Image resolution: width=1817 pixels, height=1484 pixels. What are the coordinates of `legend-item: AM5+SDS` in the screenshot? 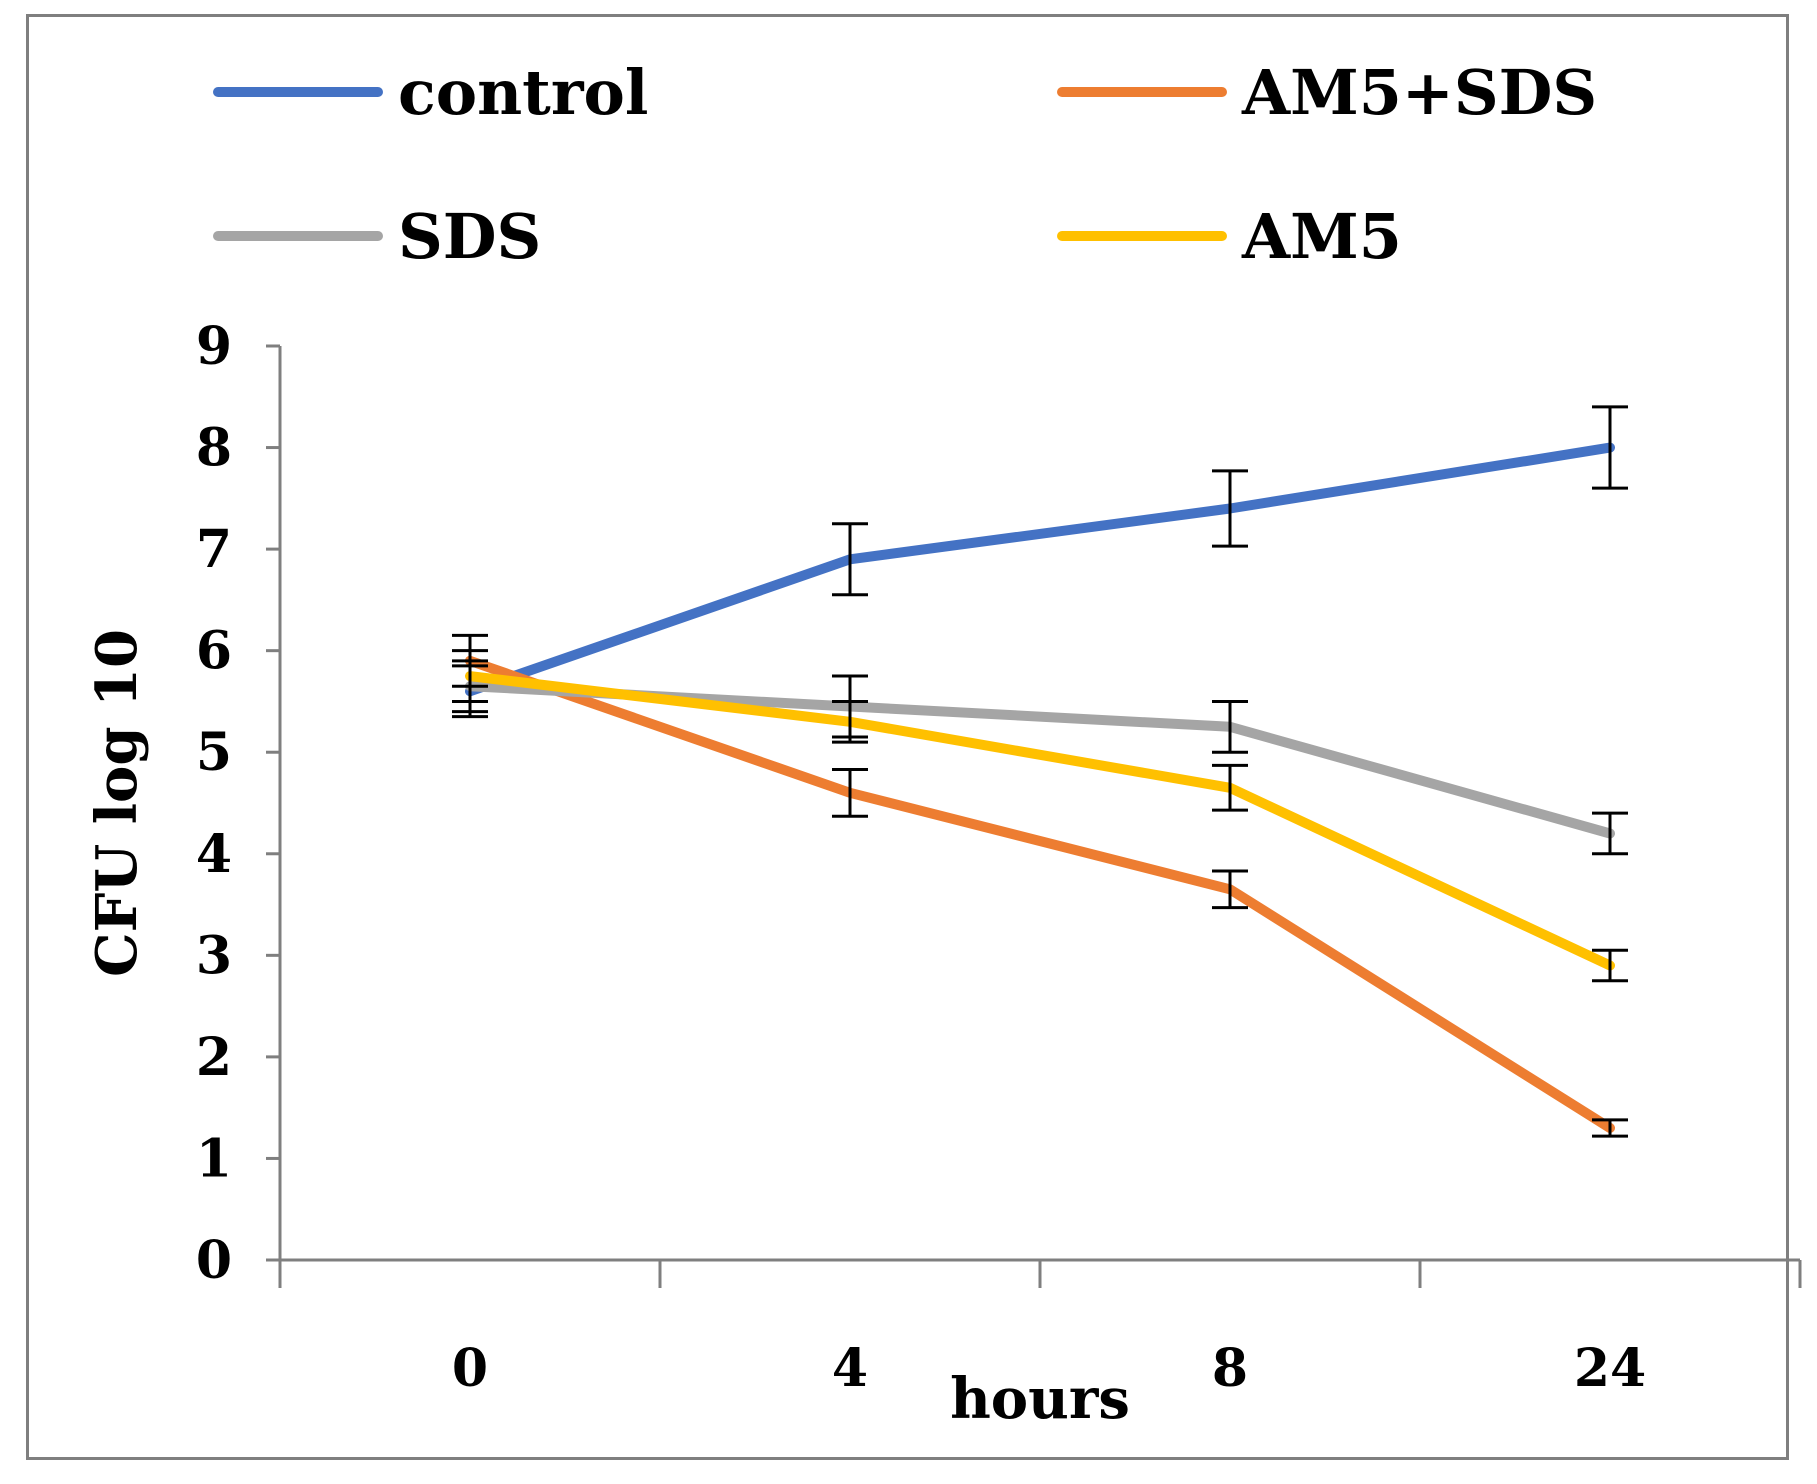 It's located at (1327, 92).